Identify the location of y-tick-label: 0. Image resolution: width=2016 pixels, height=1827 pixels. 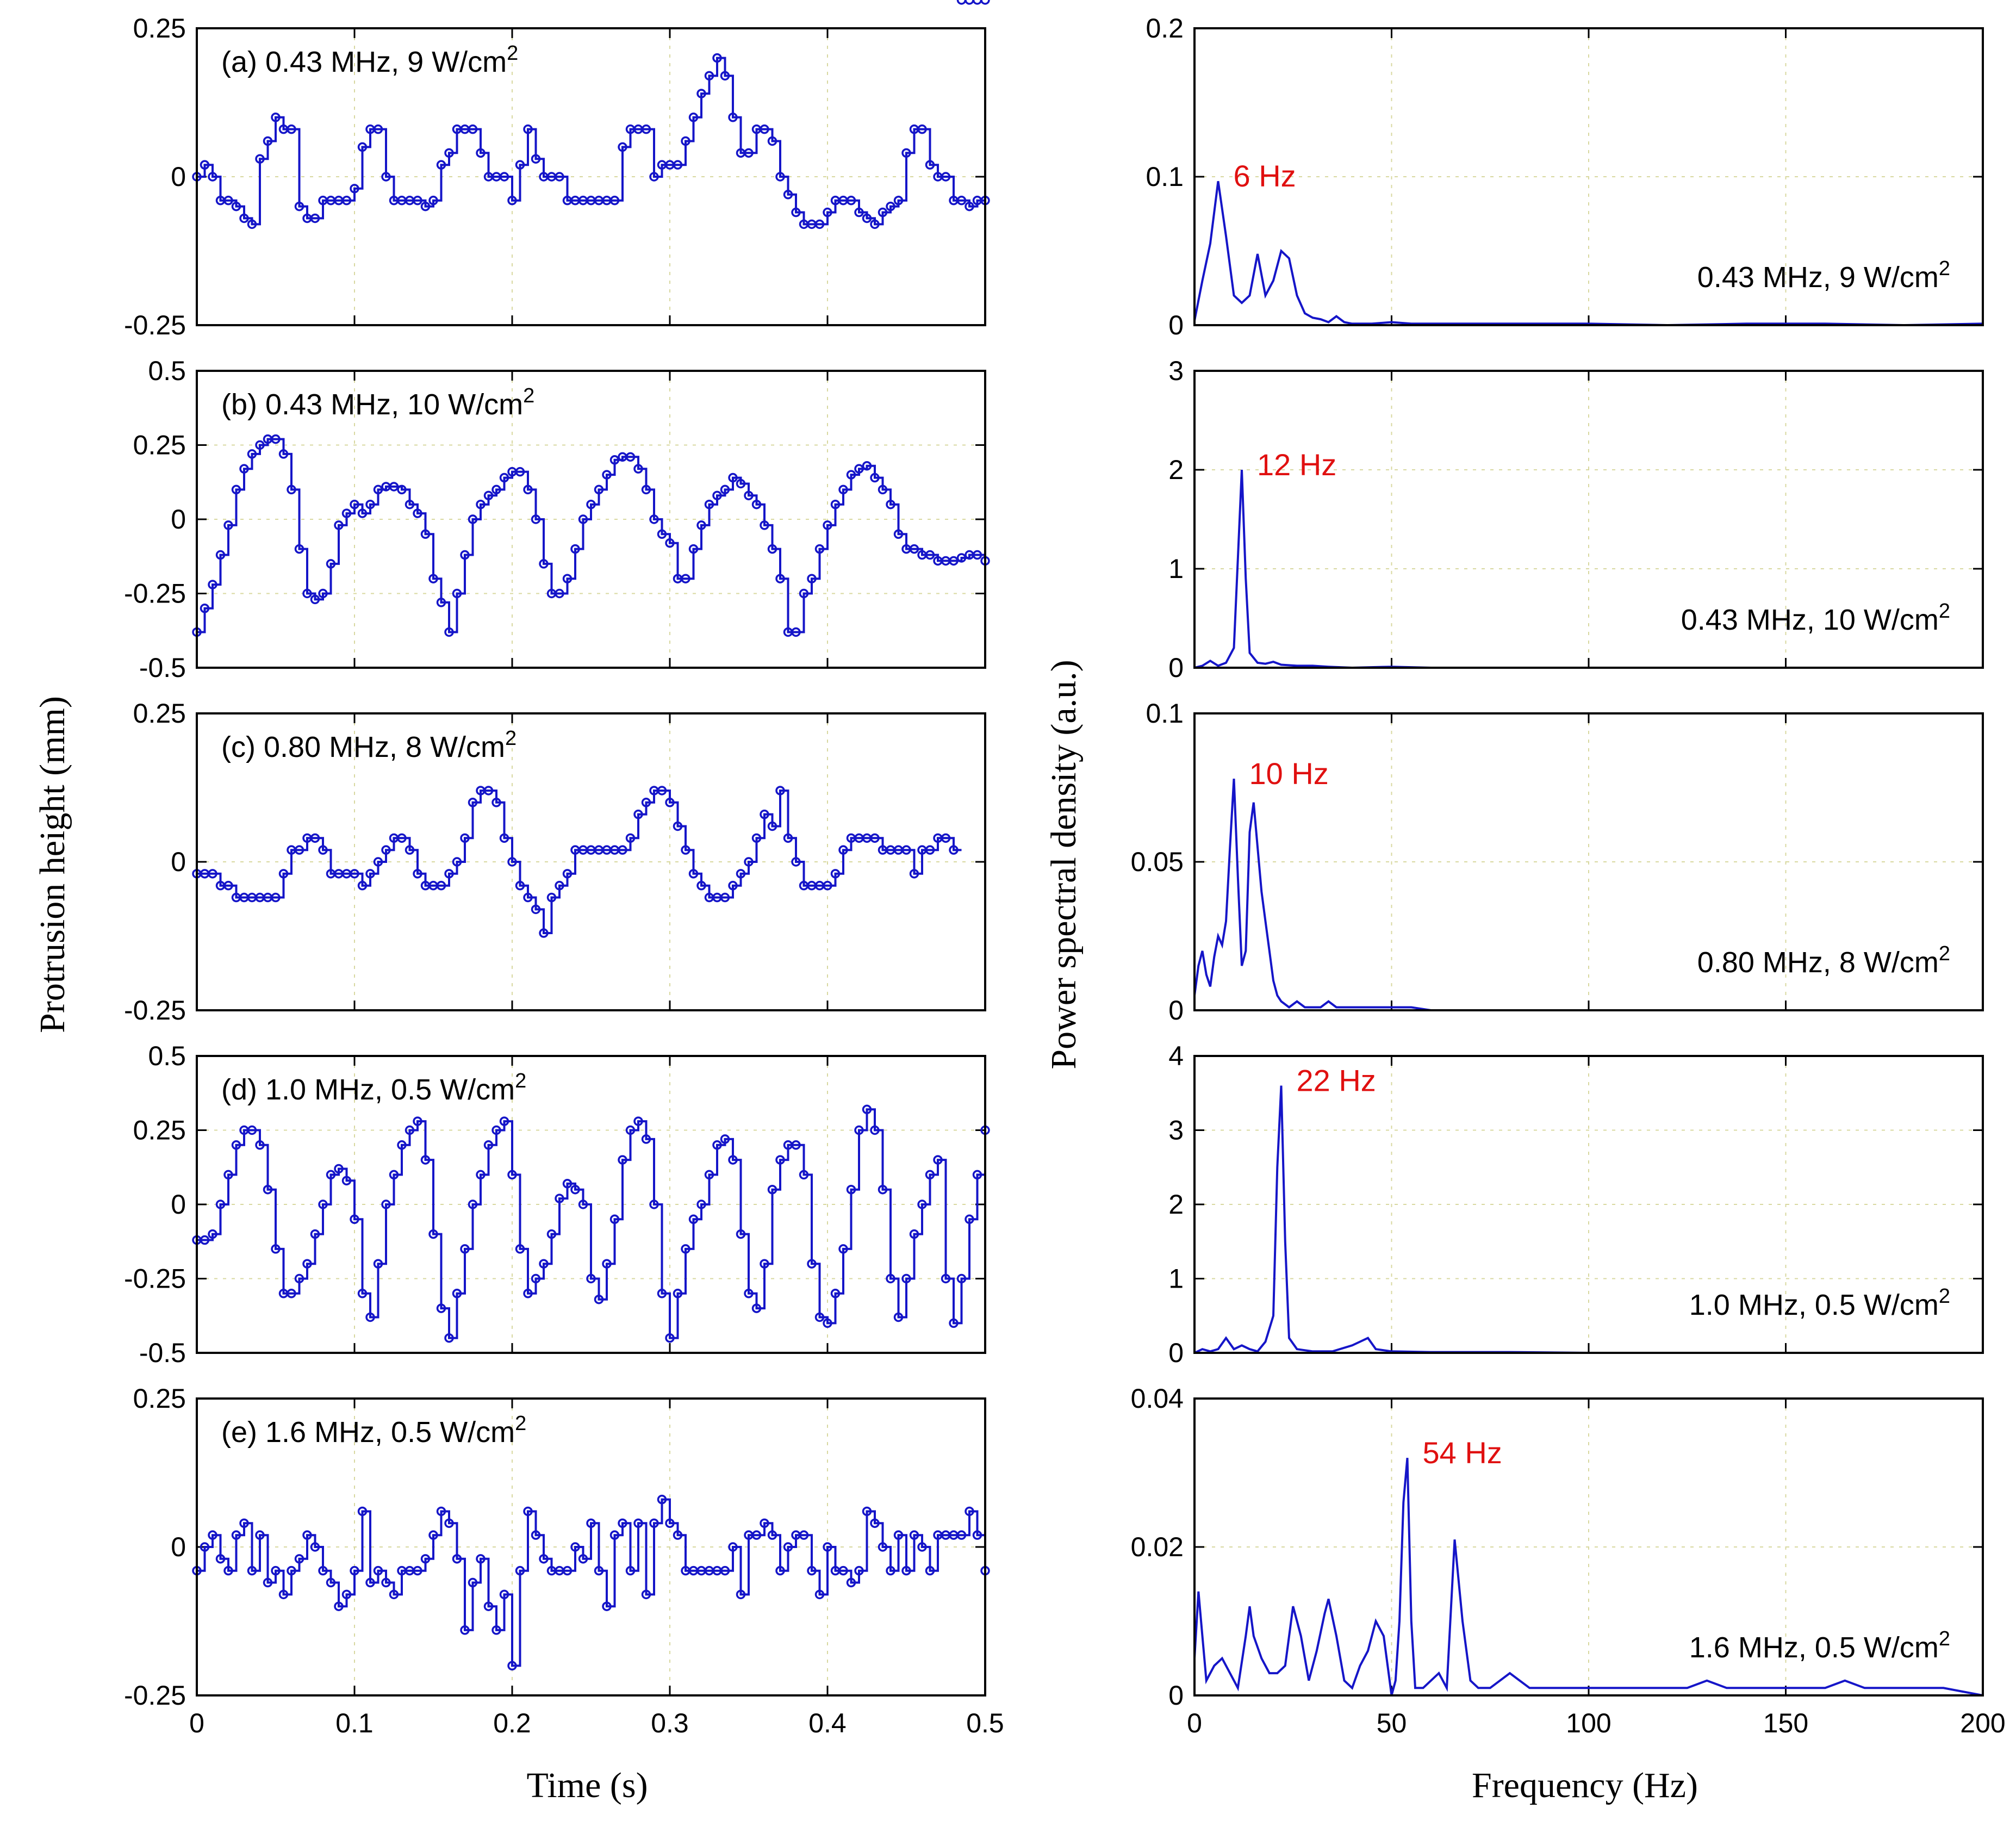
(1176, 1353).